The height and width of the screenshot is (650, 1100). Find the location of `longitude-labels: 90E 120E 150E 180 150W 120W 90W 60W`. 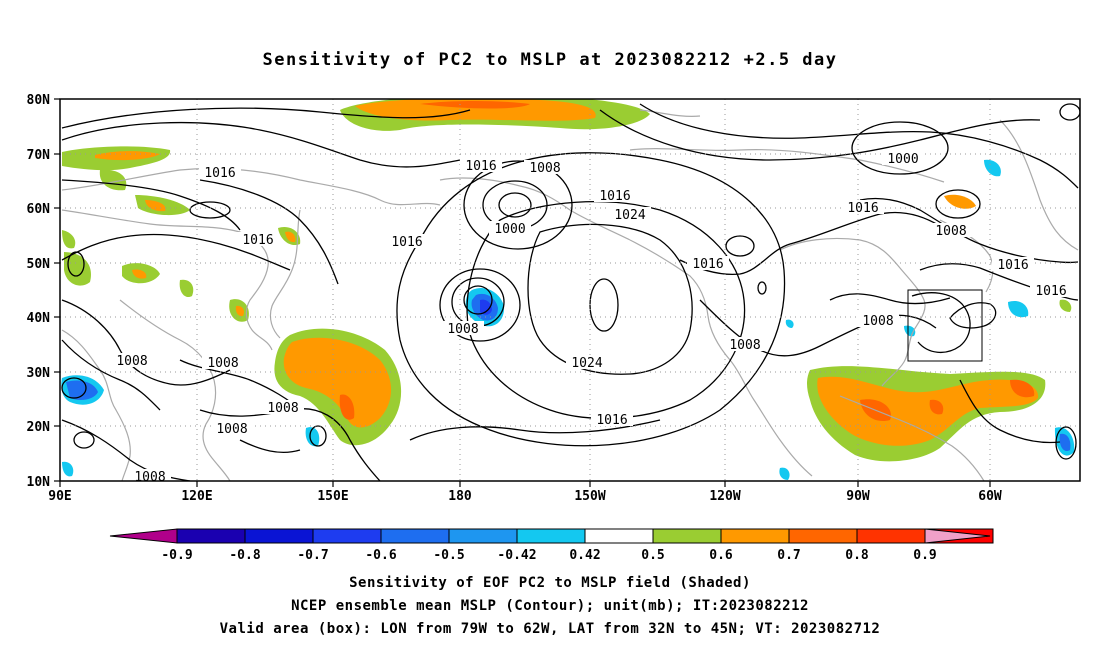

longitude-labels: 90E 120E 150E 180 150W 120W 90W 60W is located at coordinates (525, 496).